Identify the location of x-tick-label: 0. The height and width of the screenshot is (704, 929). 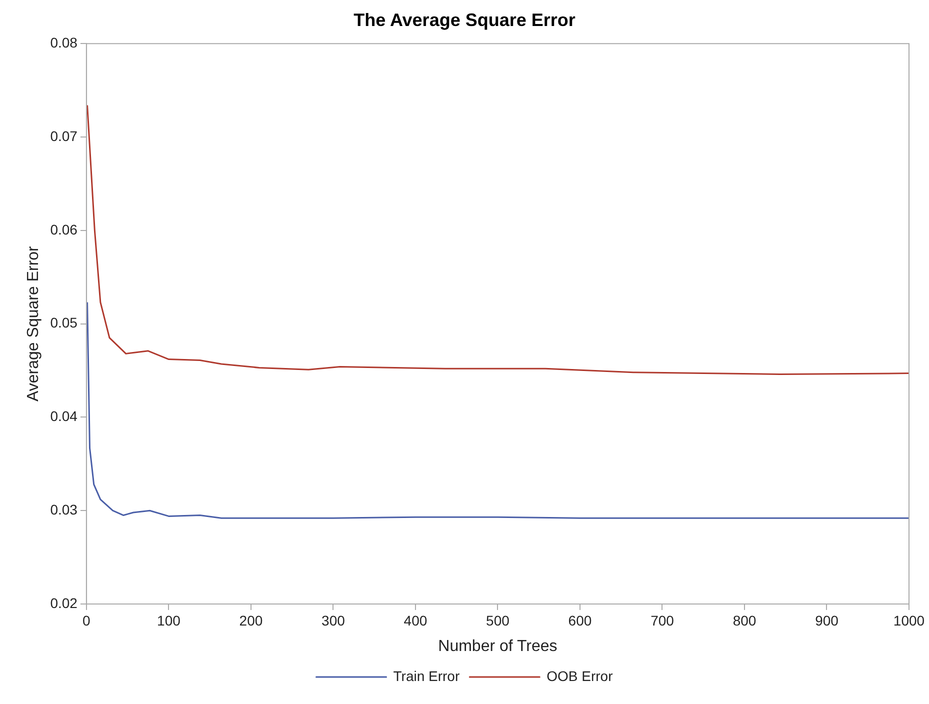
(86, 620).